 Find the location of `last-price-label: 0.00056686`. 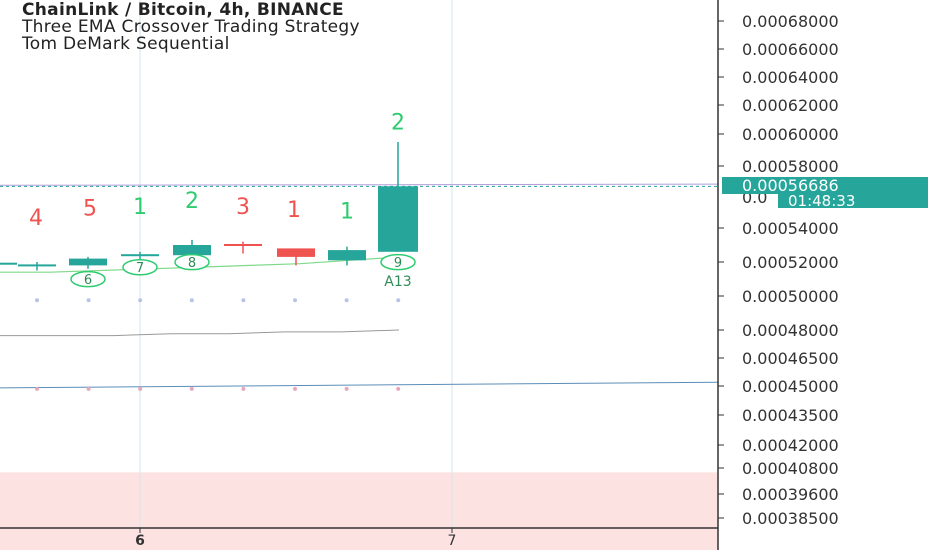

last-price-label: 0.00056686 is located at coordinates (790, 185).